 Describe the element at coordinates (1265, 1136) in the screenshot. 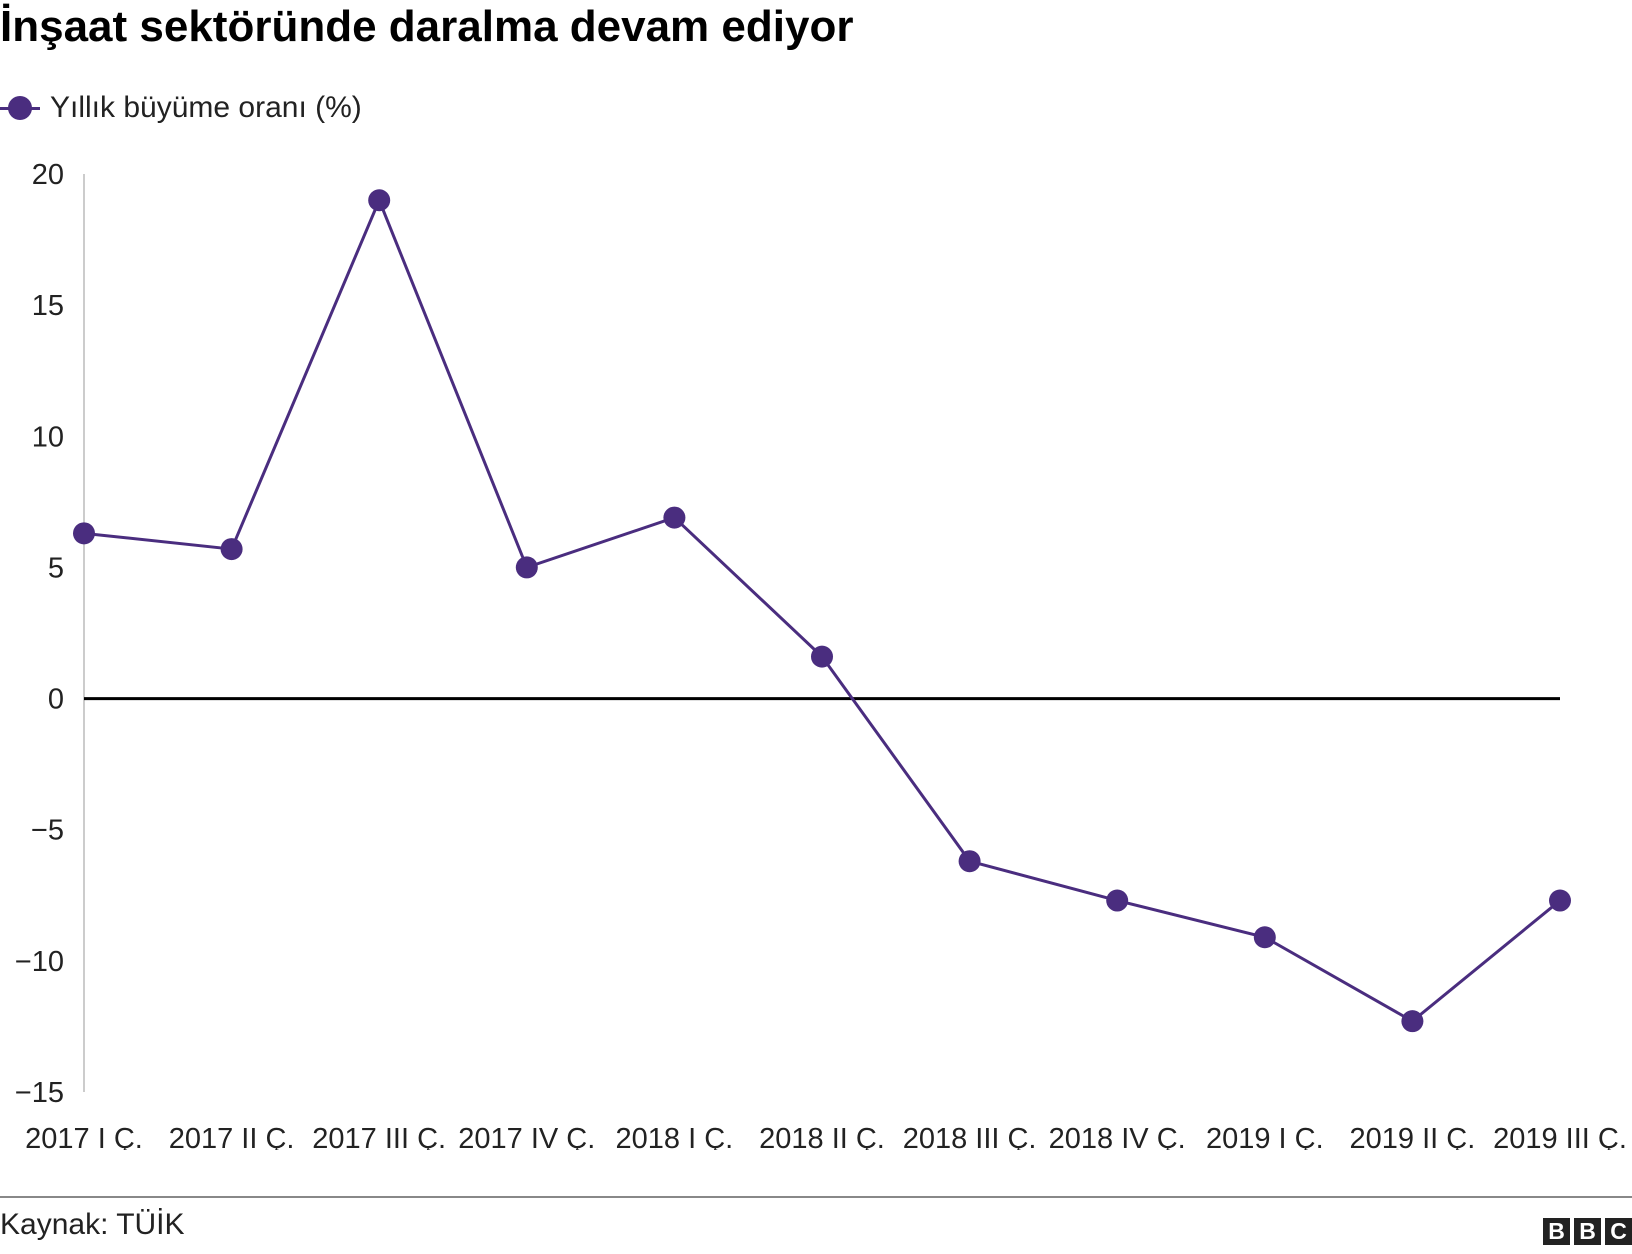

I see `x-tick-label: 2019 I Ç.` at that location.